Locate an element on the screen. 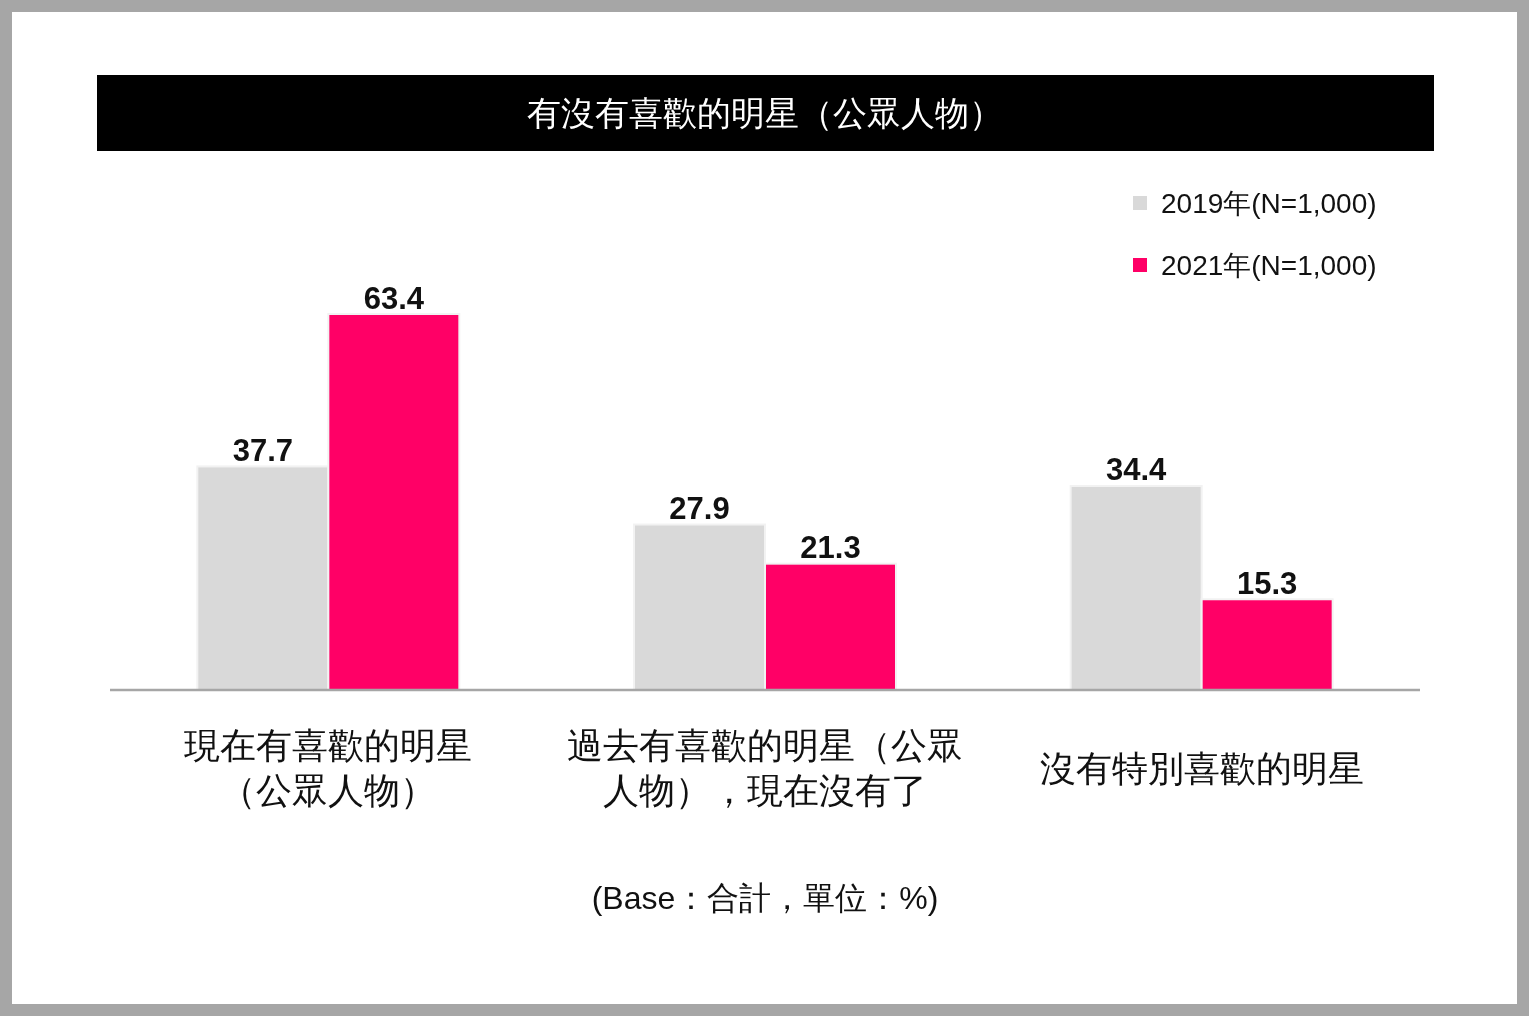 This screenshot has height=1016, width=1529. data-label: 27.9 is located at coordinates (699, 509).